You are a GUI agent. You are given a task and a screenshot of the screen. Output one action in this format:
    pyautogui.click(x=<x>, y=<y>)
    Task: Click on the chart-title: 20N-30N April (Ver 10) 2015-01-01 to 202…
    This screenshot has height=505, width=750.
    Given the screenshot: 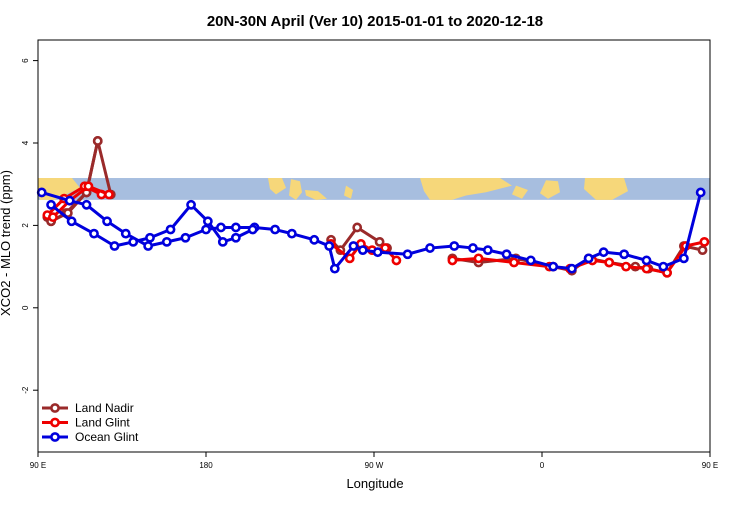 What is the action you would take?
    pyautogui.click(x=375, y=21)
    